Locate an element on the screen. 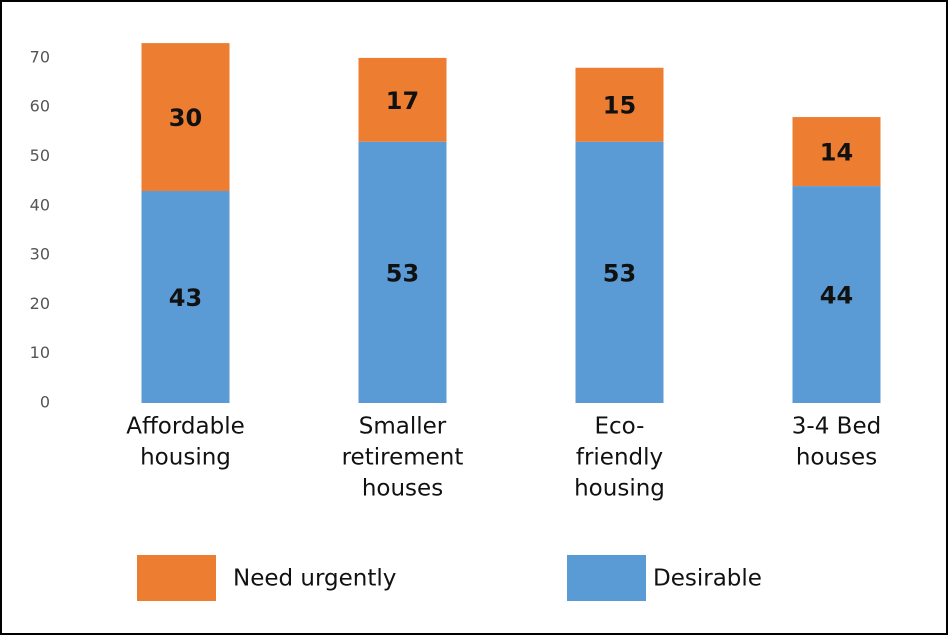 The image size is (948, 635). value-label: 30 is located at coordinates (185, 118).